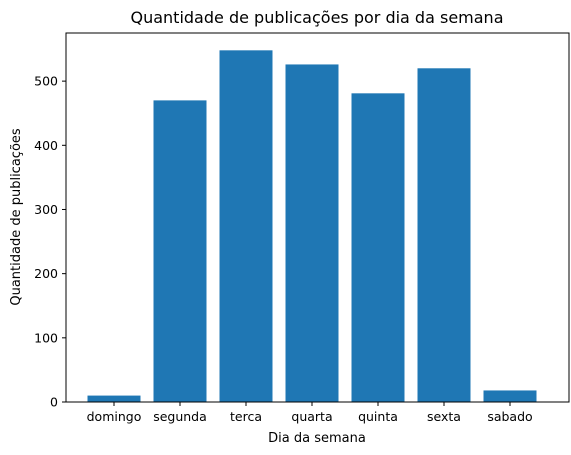  I want to click on y-tick-label-500: 500, so click(46, 81).